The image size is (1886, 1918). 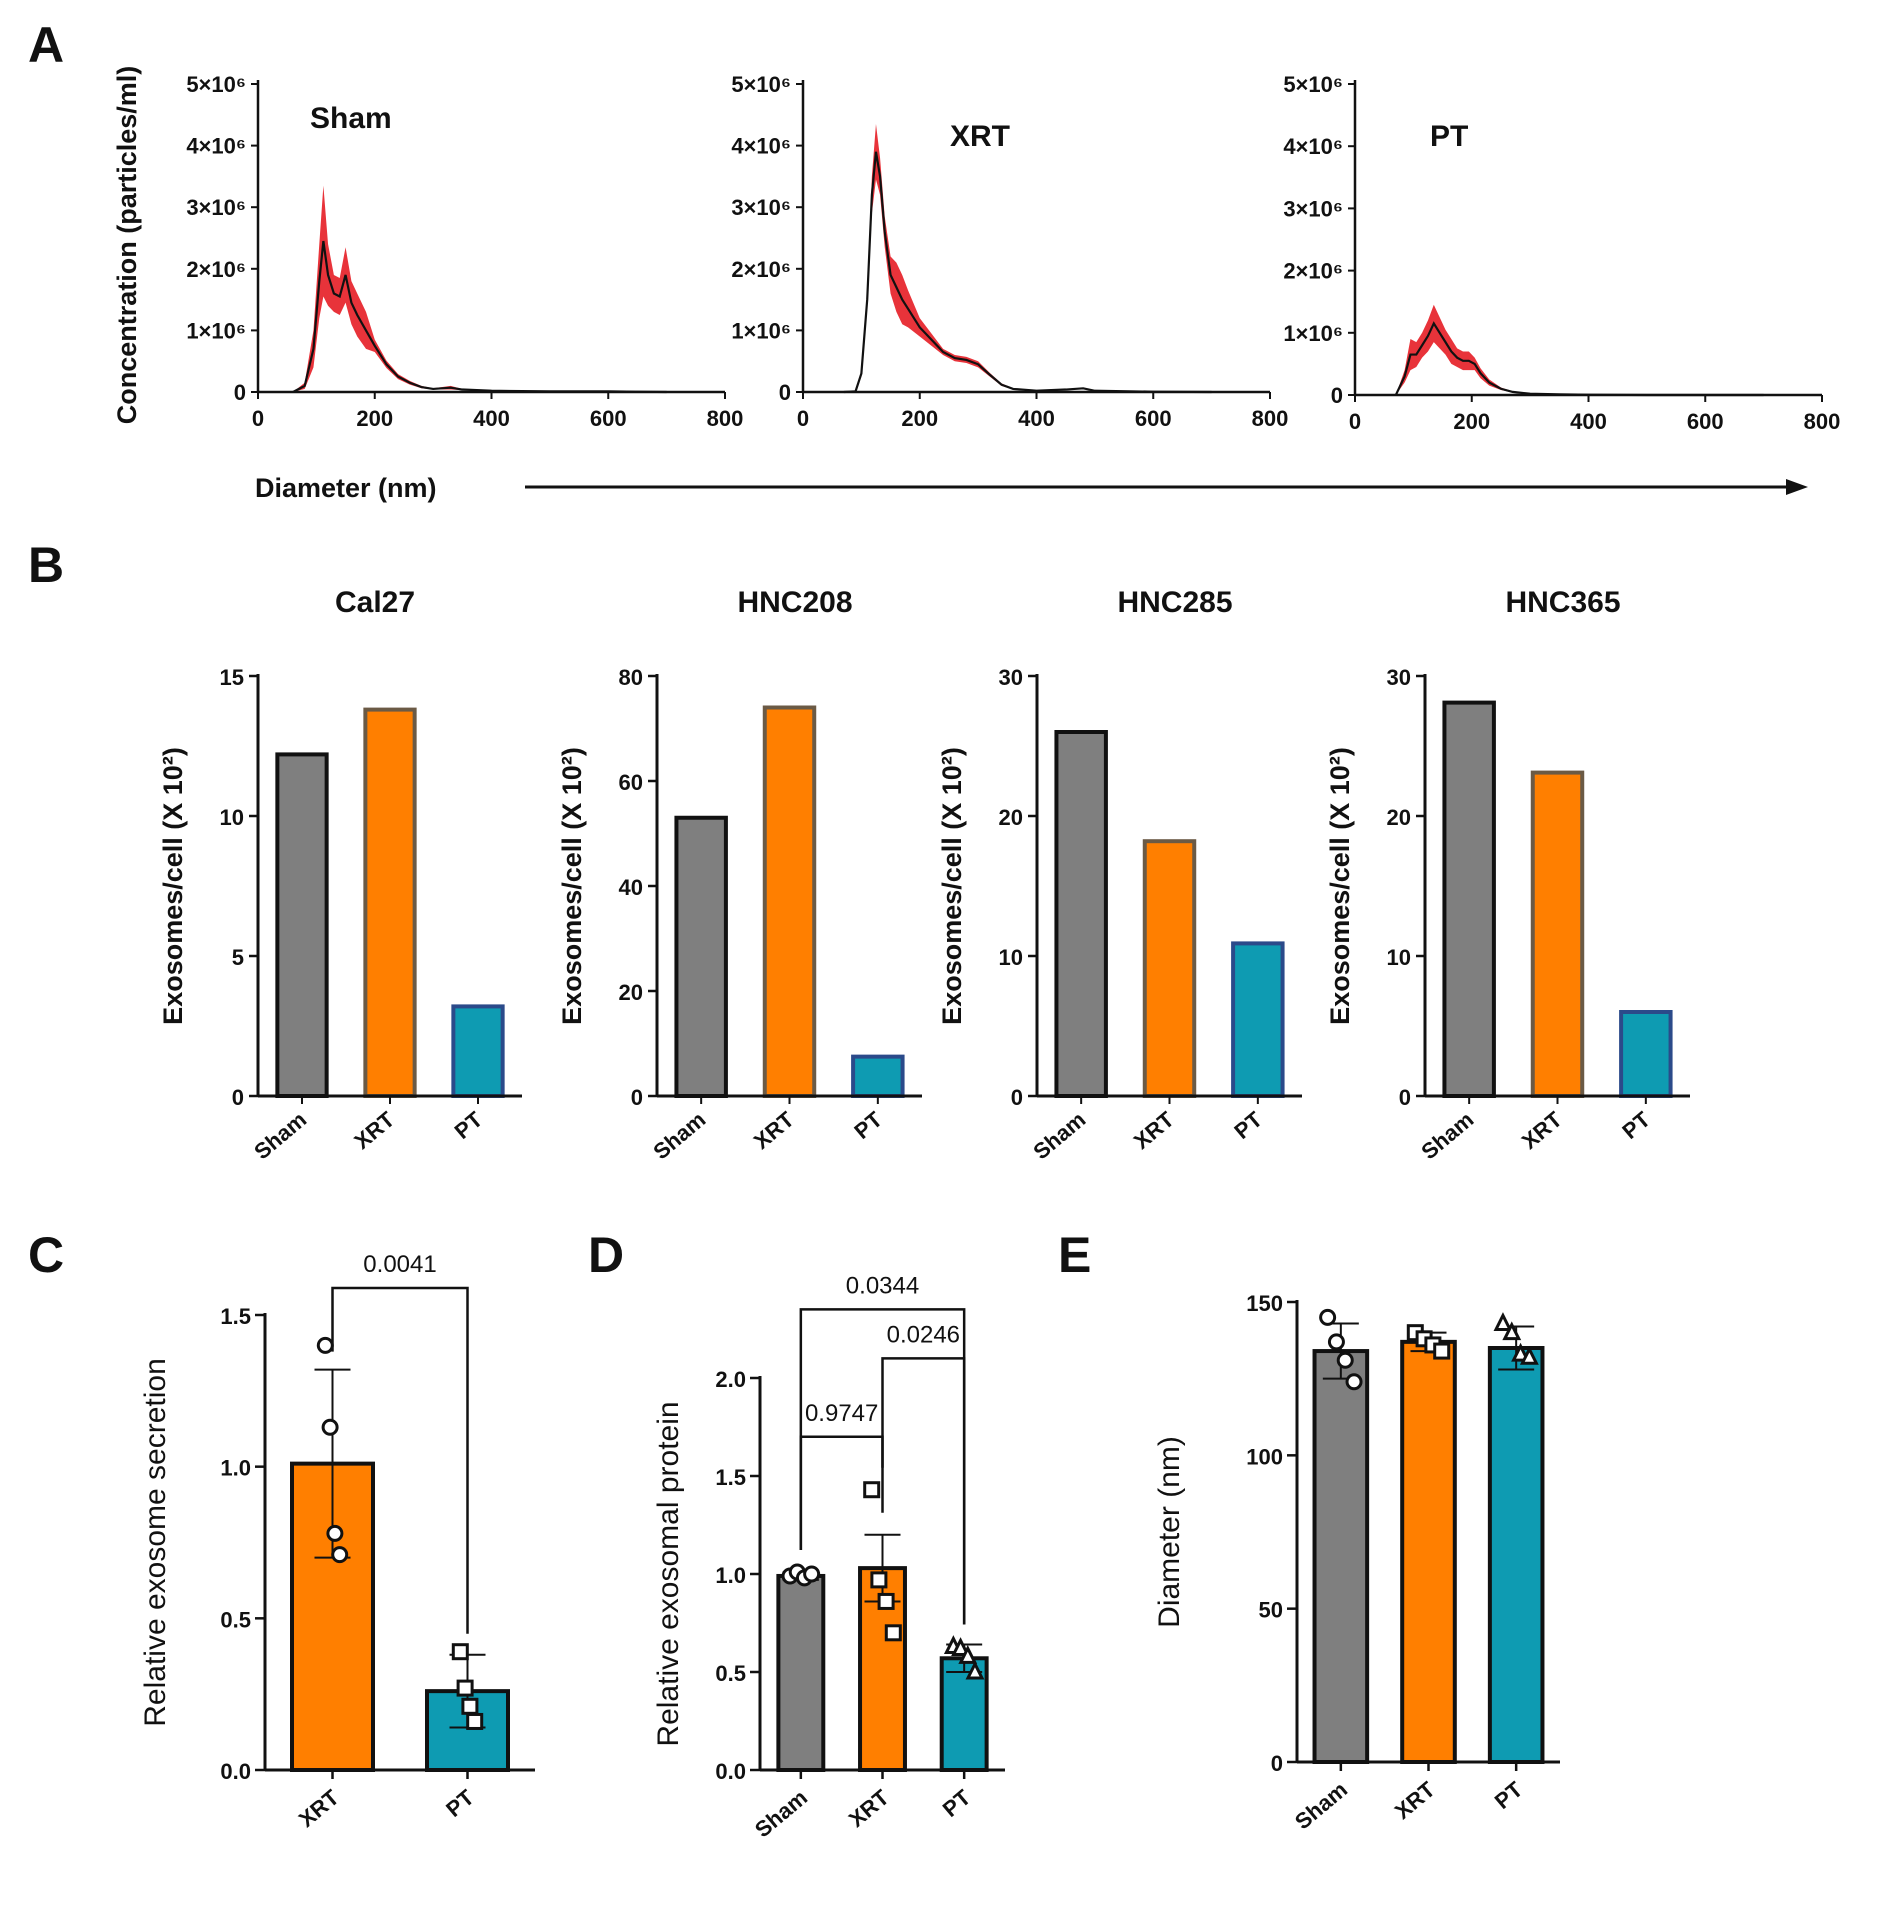 What do you see at coordinates (46, 1255) in the screenshot?
I see `panel-label-c: C` at bounding box center [46, 1255].